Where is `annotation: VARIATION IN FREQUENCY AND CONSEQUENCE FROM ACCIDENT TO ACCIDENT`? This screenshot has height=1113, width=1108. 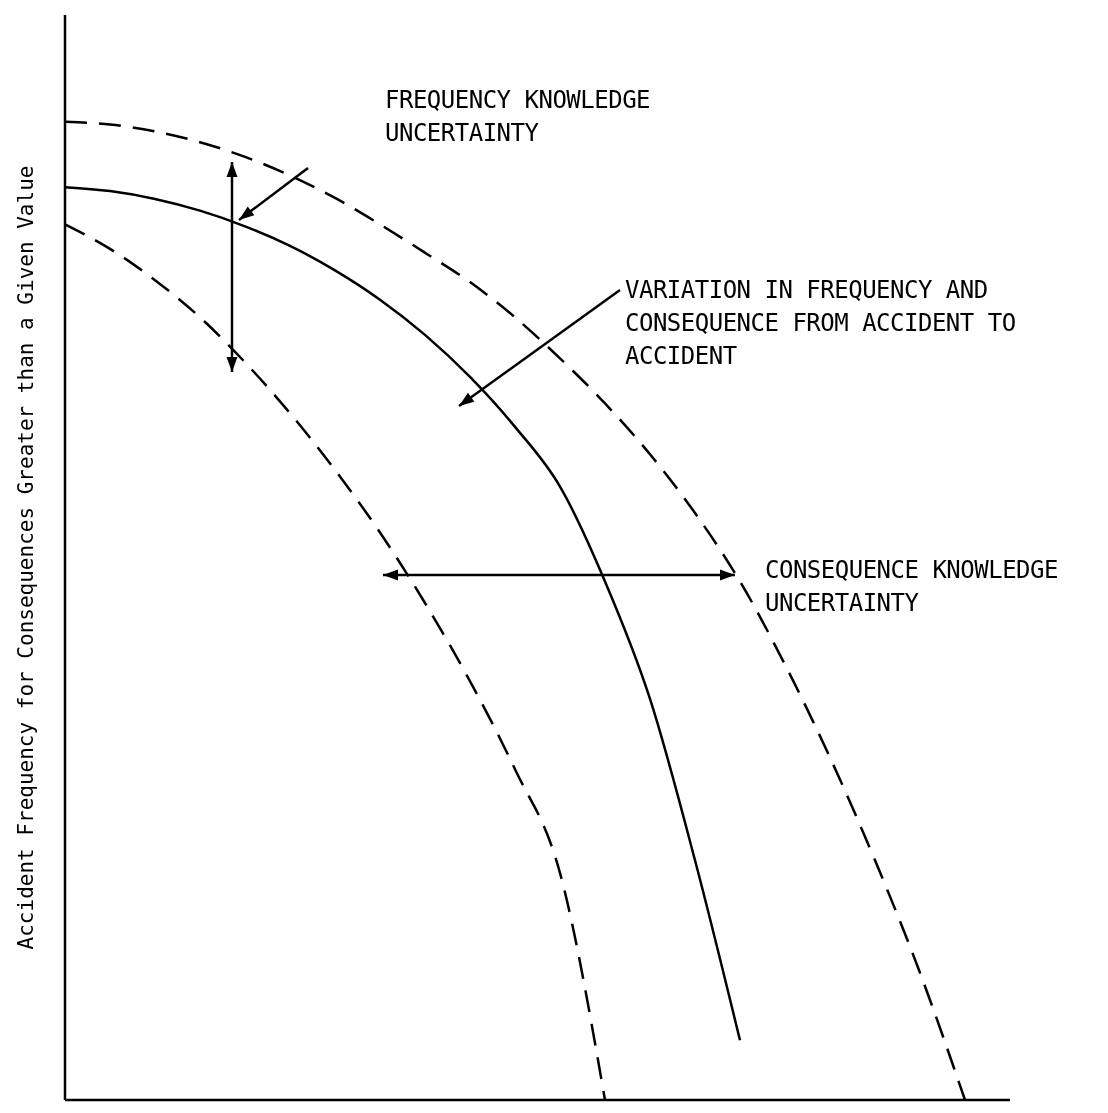
annotation: VARIATION IN FREQUENCY AND CONSEQUENCE FROM ACCIDENT TO ACCIDENT is located at coordinates (821, 323).